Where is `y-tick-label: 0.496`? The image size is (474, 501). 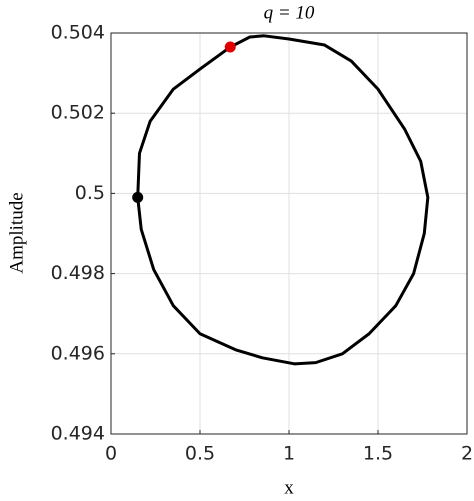
y-tick-label: 0.496 is located at coordinates (78, 353).